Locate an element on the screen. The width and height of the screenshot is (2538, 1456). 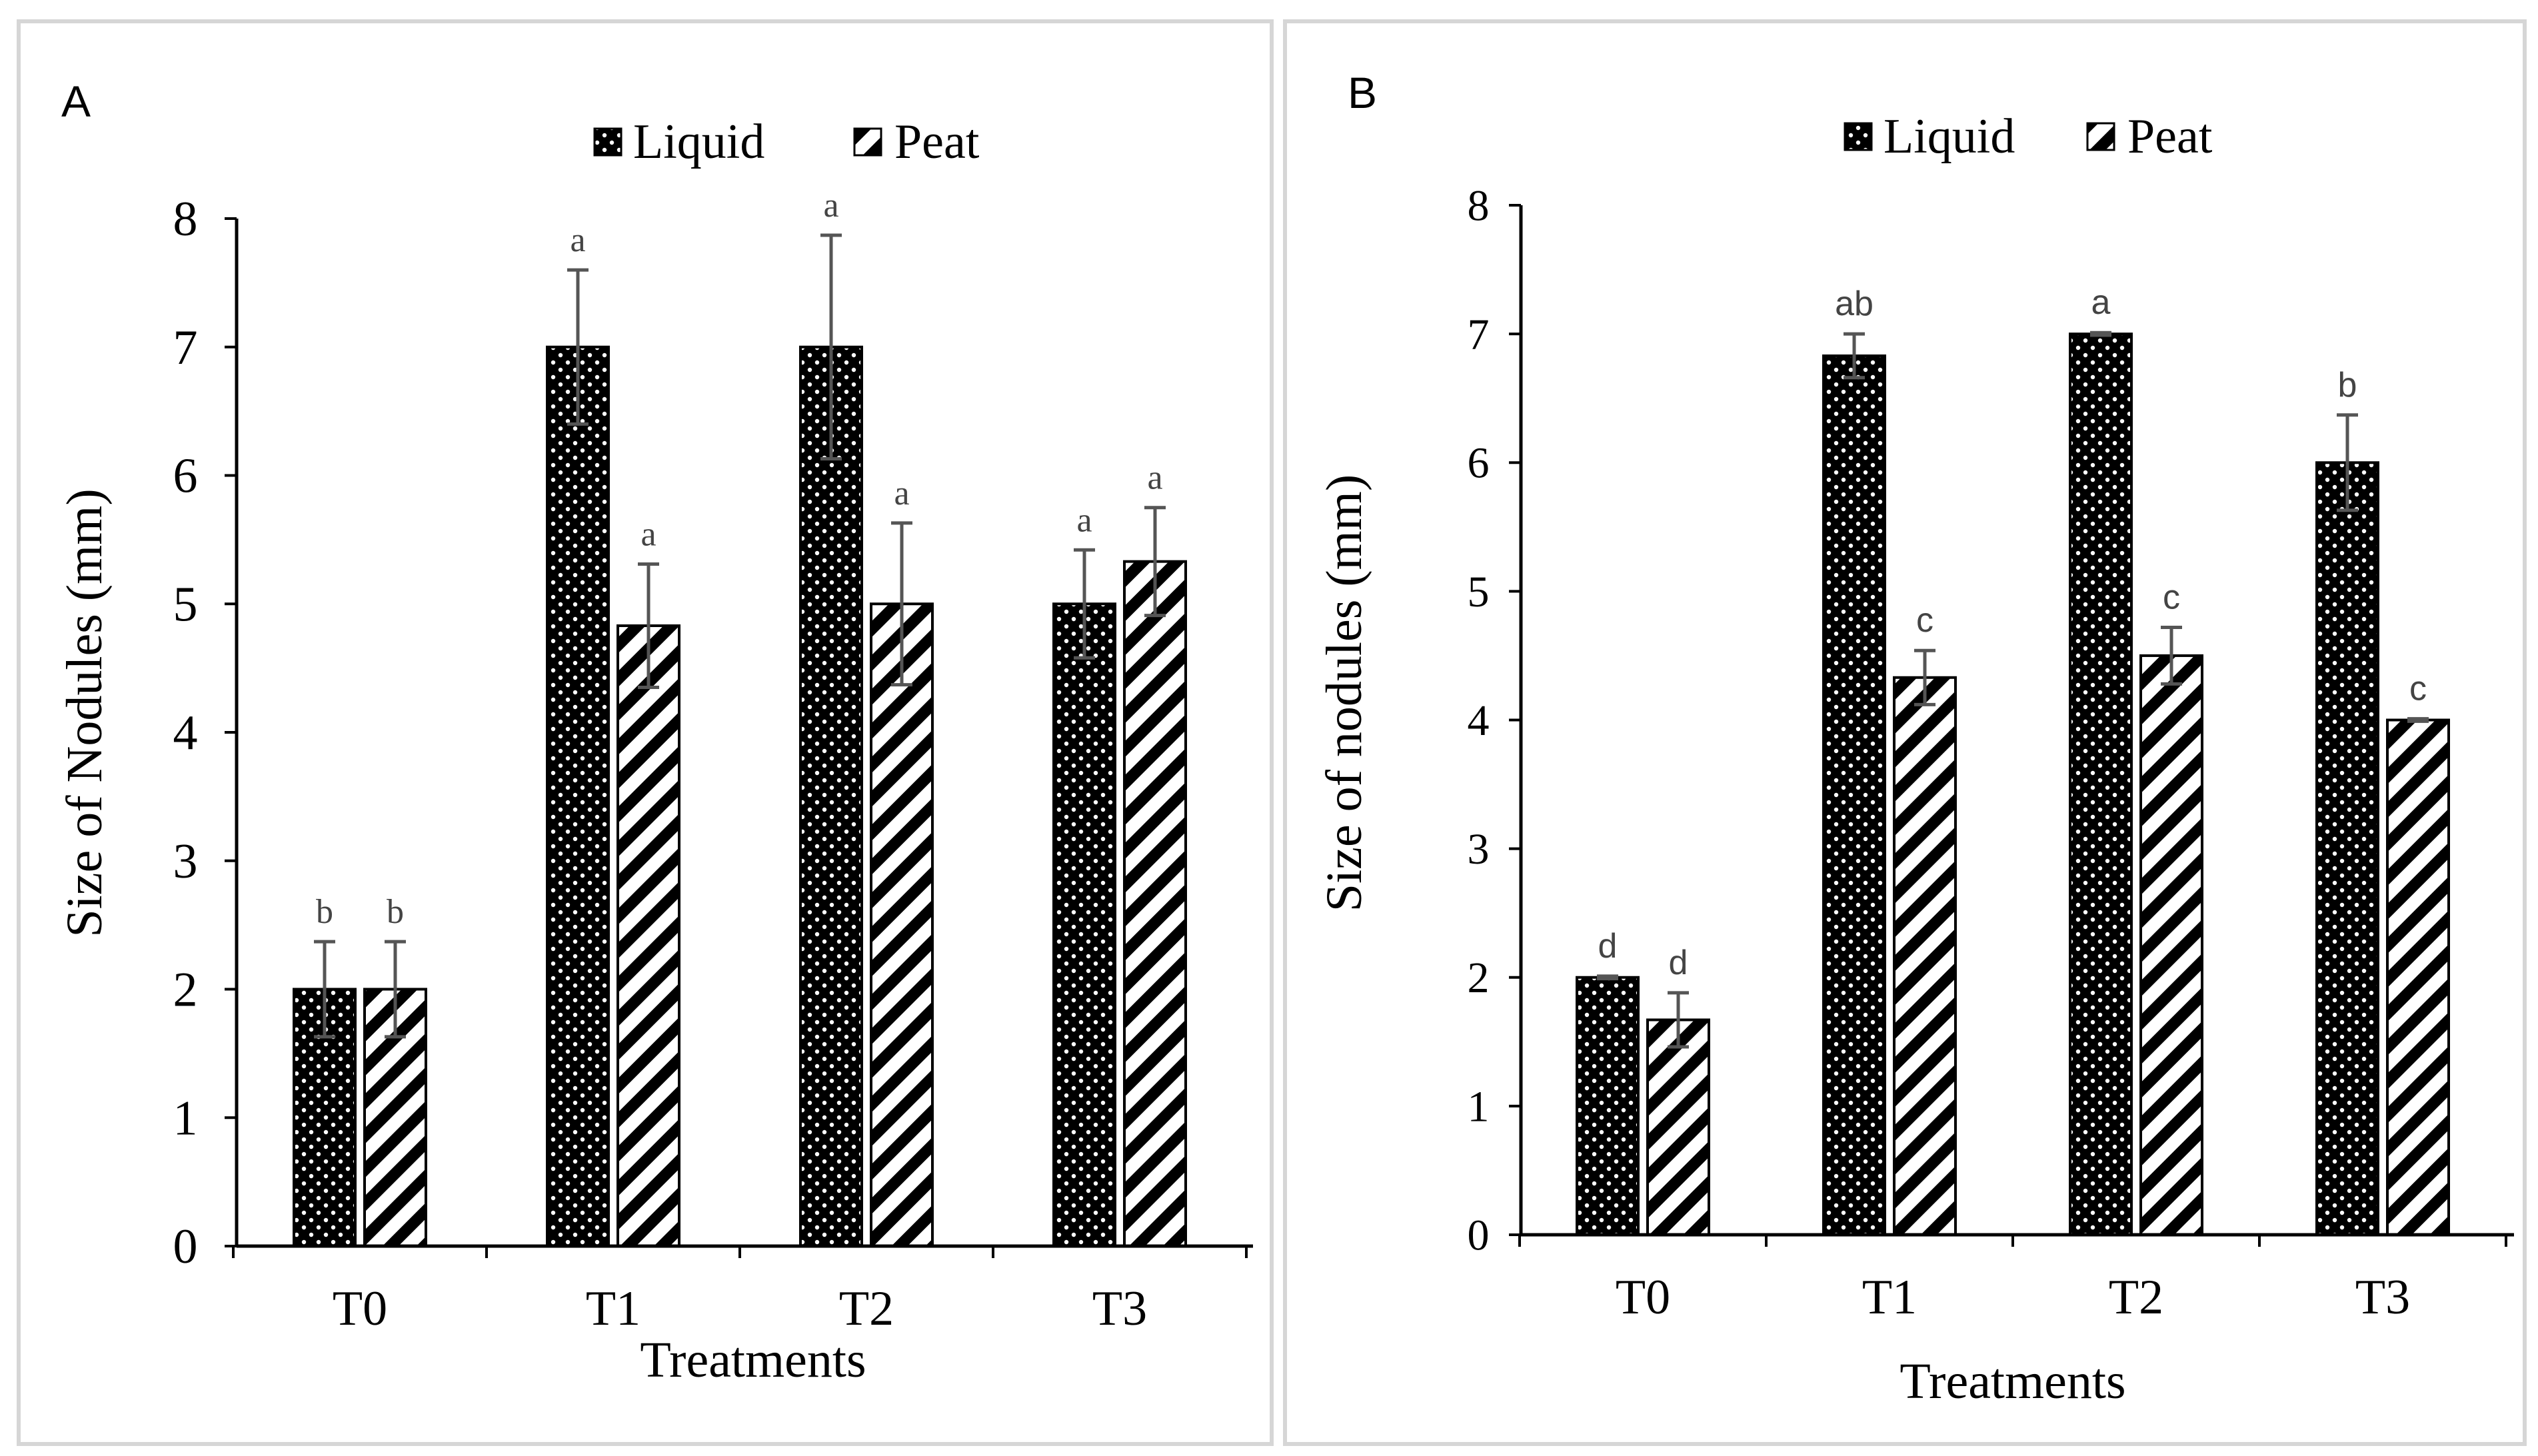
error-bar-b-liquid-t2 is located at coordinates (2100, 334).